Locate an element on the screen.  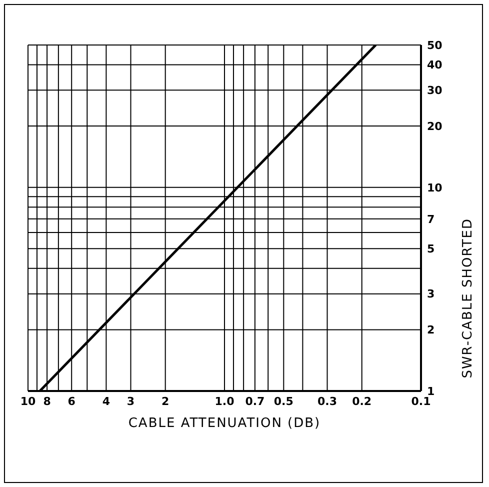
x-tick-label: 0.5 is located at coordinates (284, 401).